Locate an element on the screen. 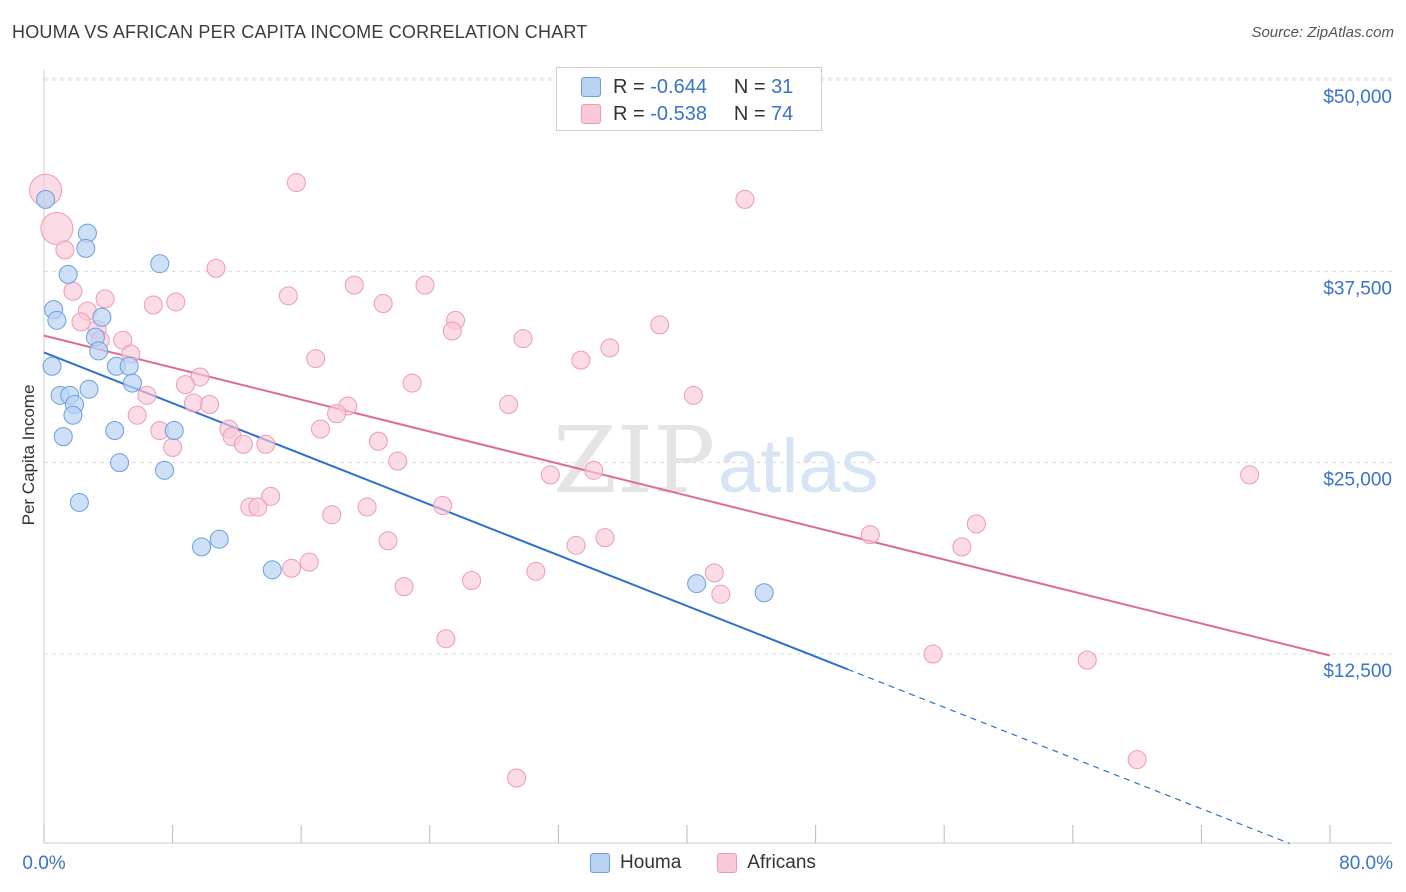  legend-row-africans: R = -0.538 N = 74 is located at coordinates (687, 114).